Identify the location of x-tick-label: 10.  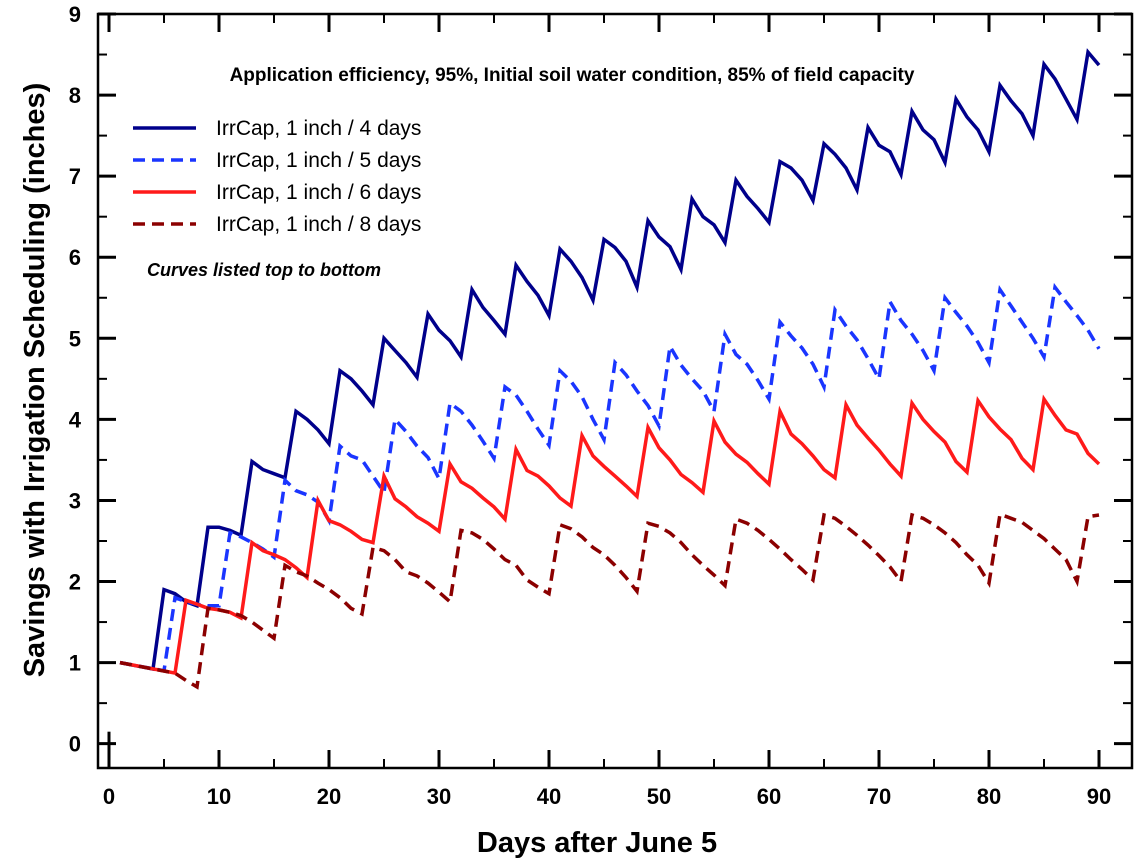
(219, 796).